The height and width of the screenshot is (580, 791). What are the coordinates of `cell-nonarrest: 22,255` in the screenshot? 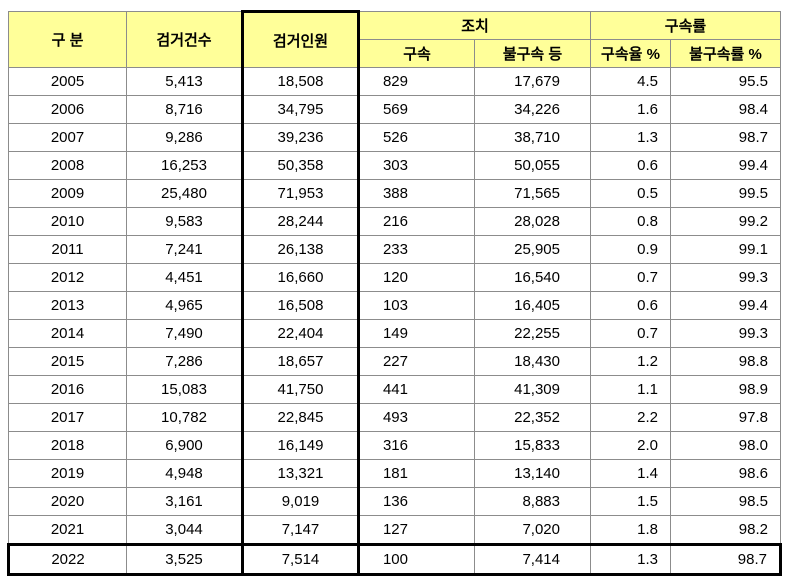 It's located at (532, 333).